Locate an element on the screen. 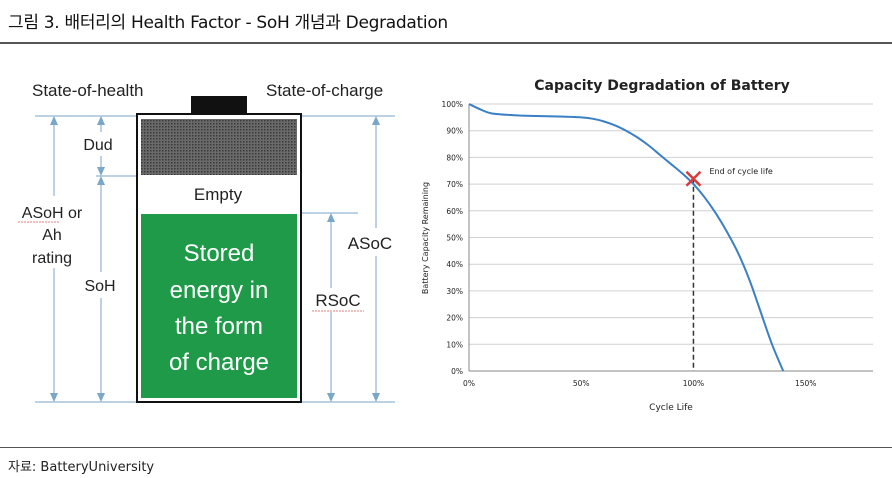 The image size is (892, 478). asoh-label-line-3: rating is located at coordinates (52, 258).